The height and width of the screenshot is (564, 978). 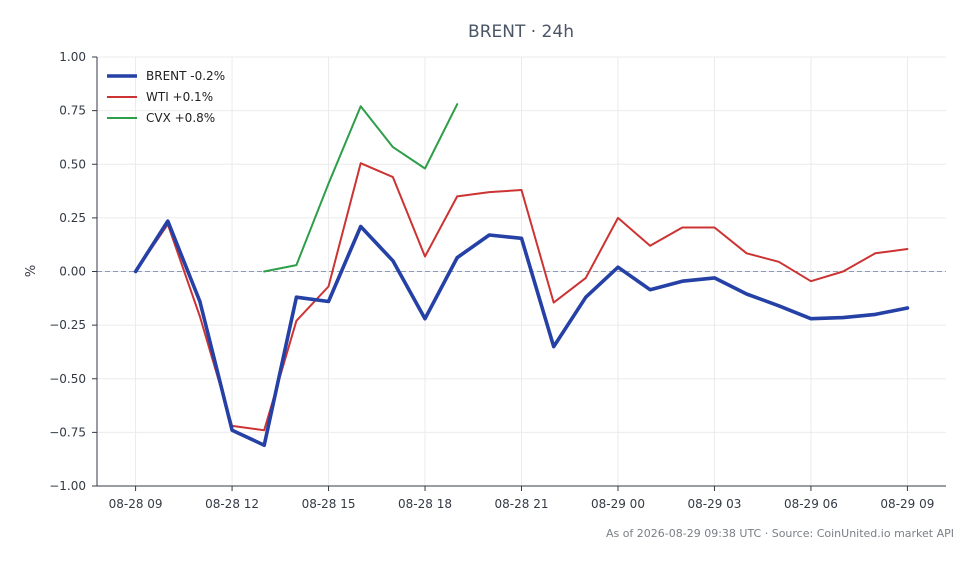 I want to click on x-tick-label: 08-28 12, so click(x=232, y=504).